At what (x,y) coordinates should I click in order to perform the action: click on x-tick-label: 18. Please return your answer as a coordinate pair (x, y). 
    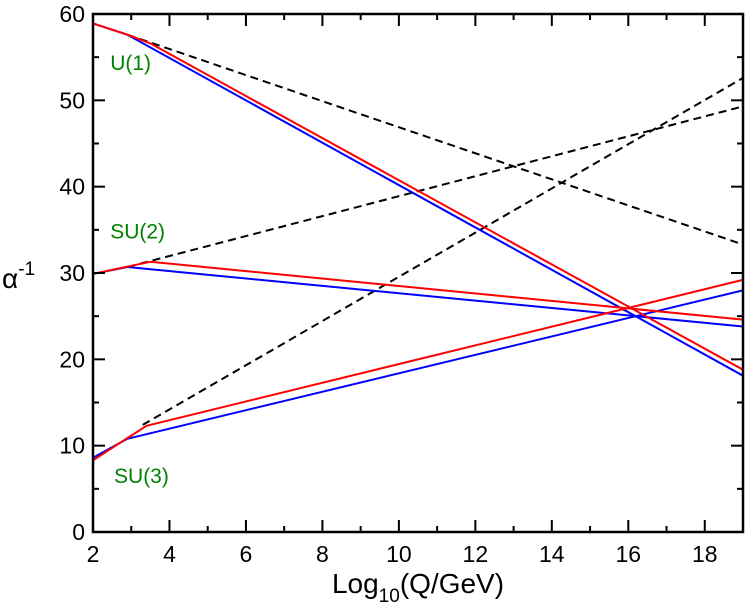
    Looking at the image, I should click on (705, 554).